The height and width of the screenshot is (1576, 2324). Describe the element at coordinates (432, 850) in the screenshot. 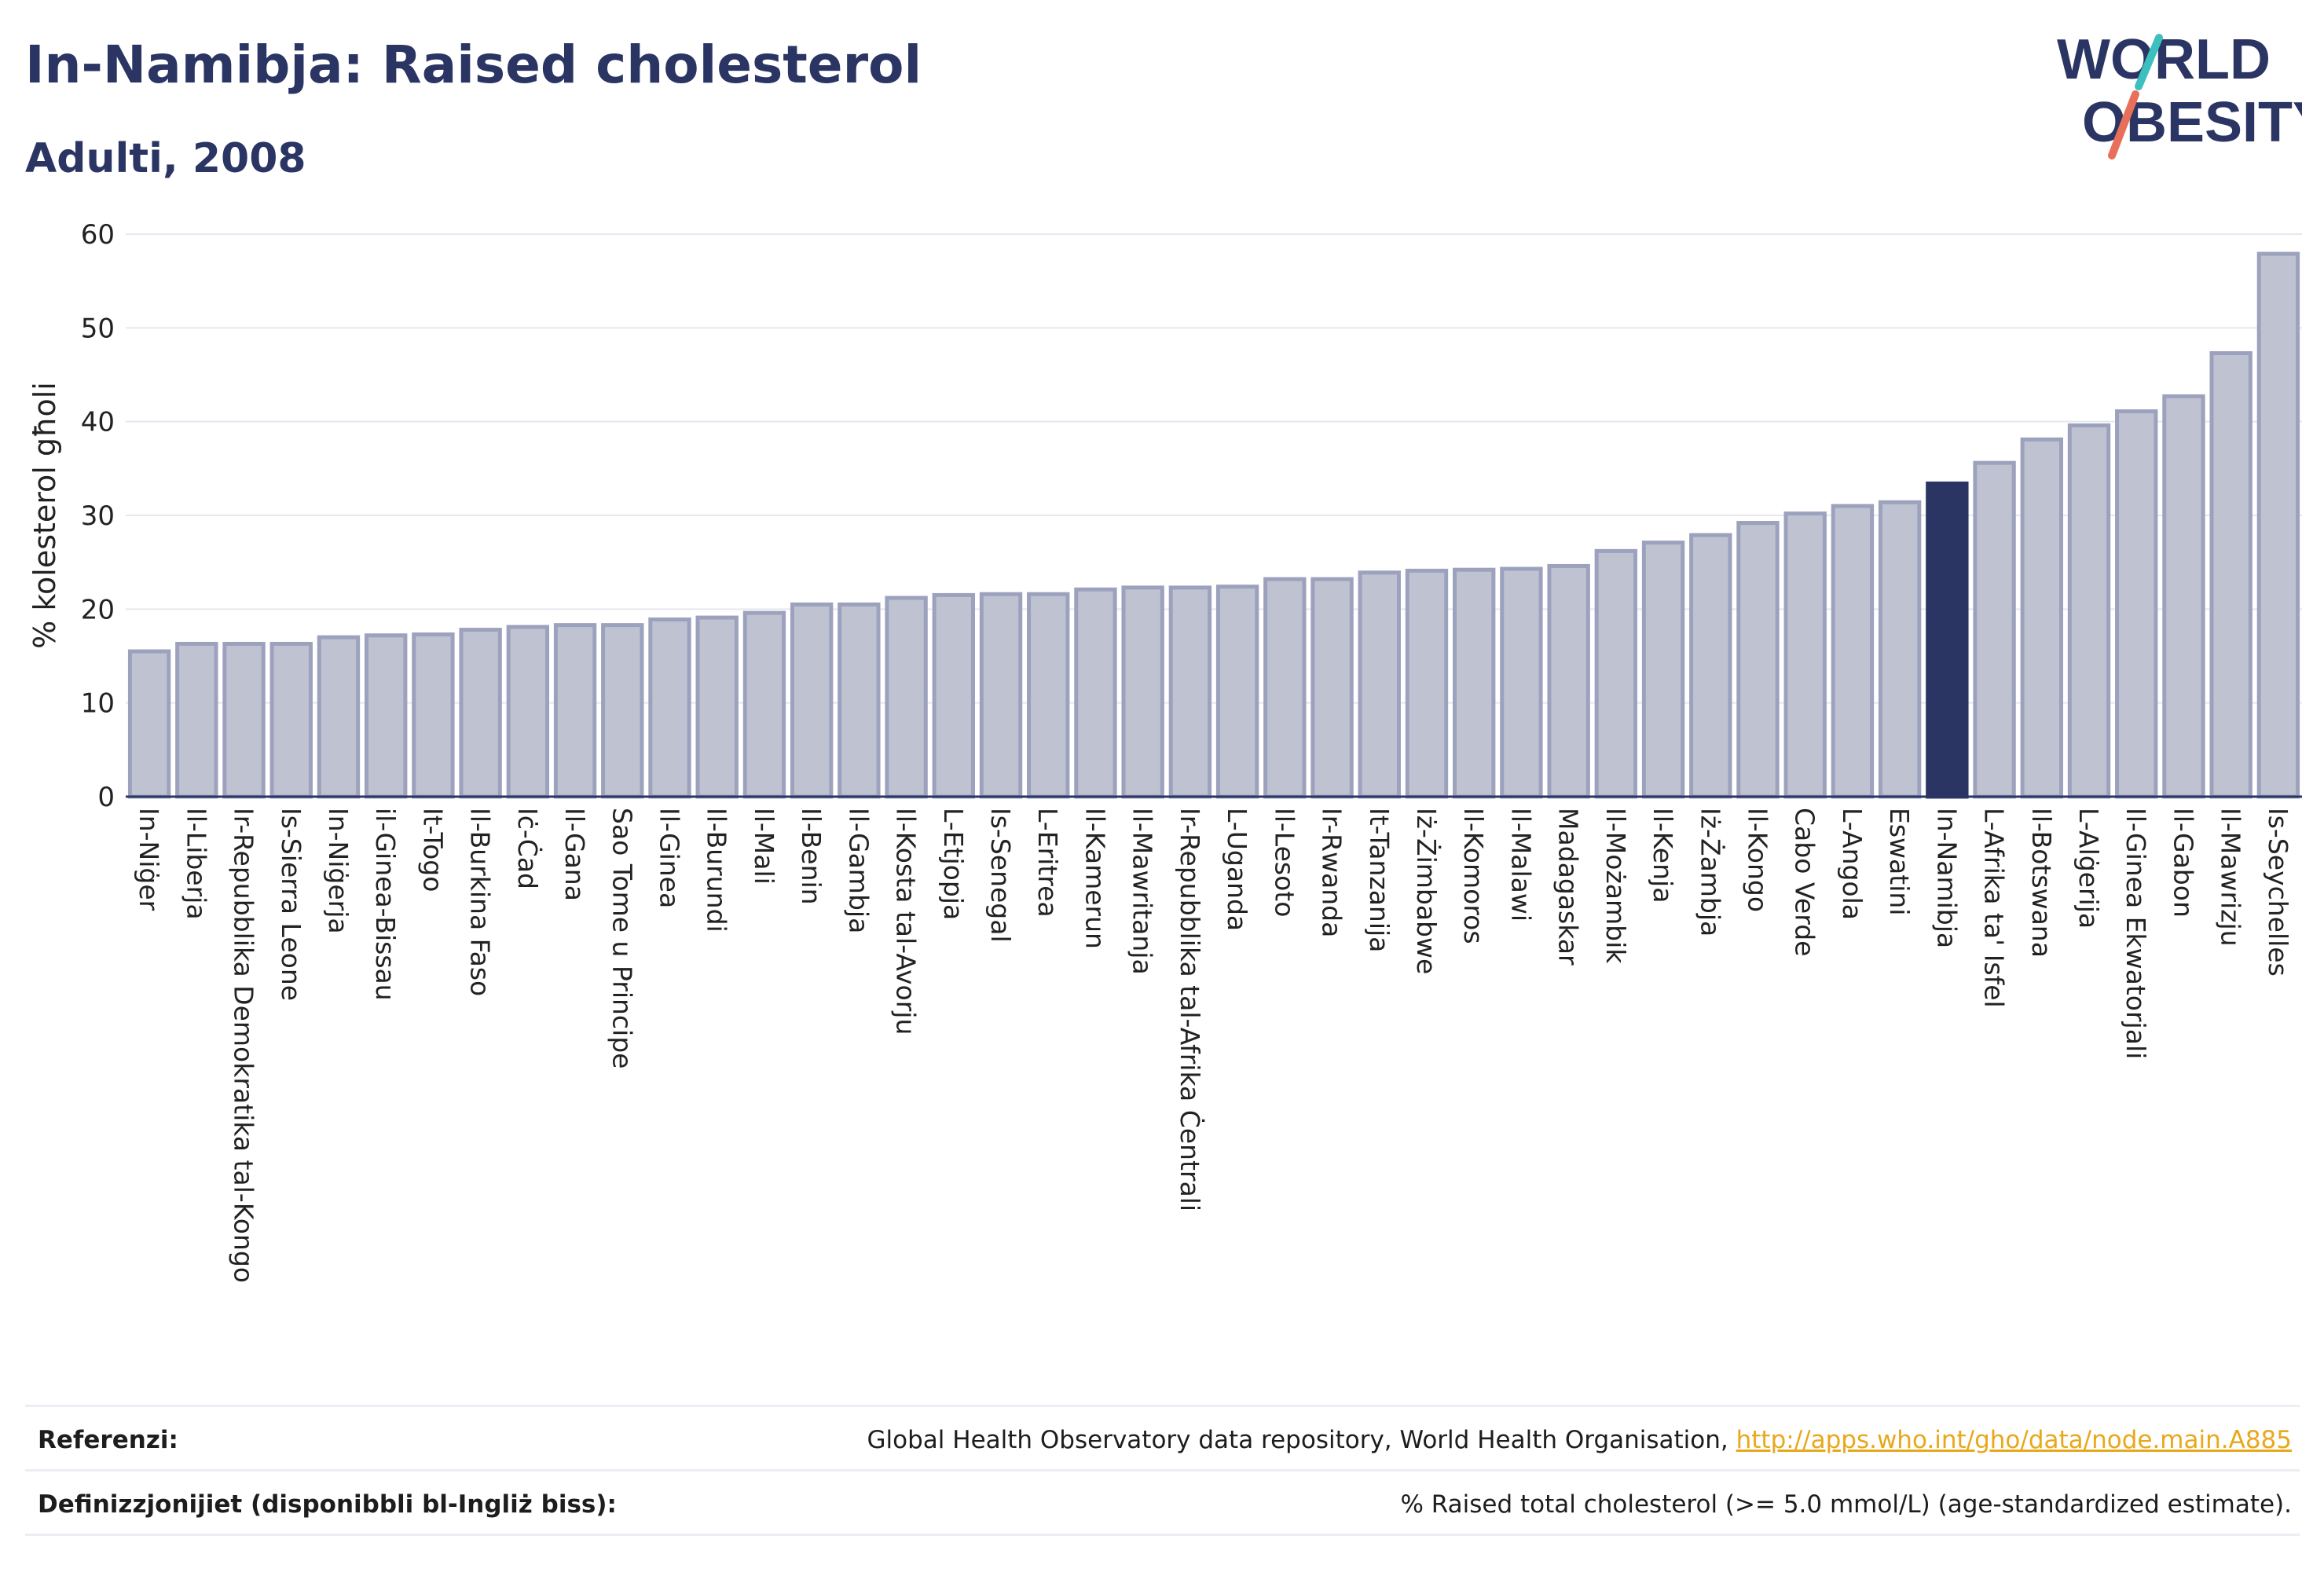

I see `x-tick-label: It-Togo` at that location.